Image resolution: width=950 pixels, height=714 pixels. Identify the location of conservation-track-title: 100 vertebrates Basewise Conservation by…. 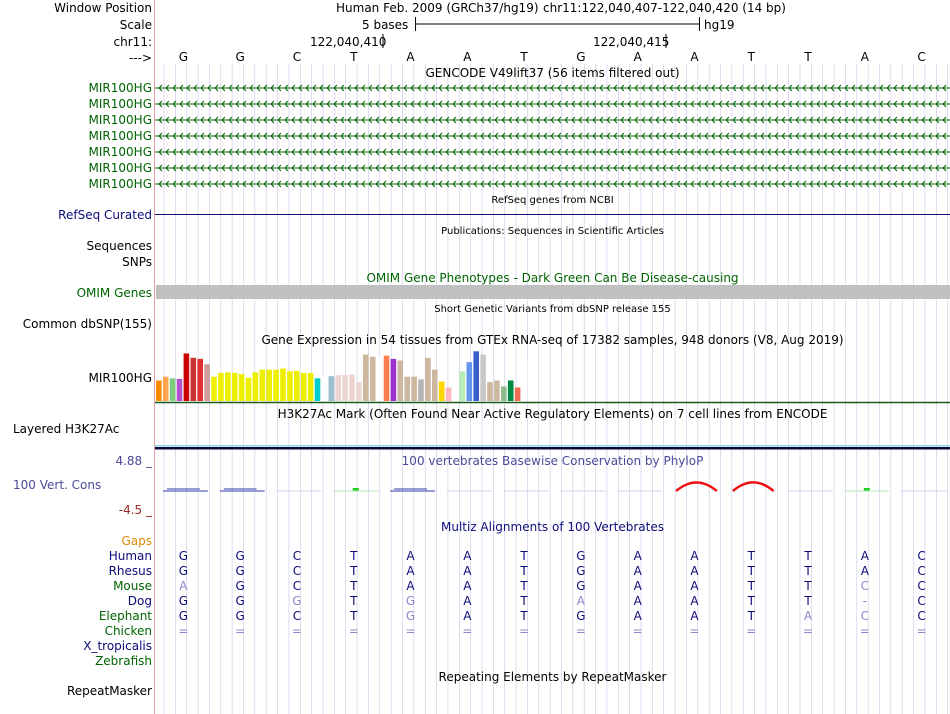
(552, 461).